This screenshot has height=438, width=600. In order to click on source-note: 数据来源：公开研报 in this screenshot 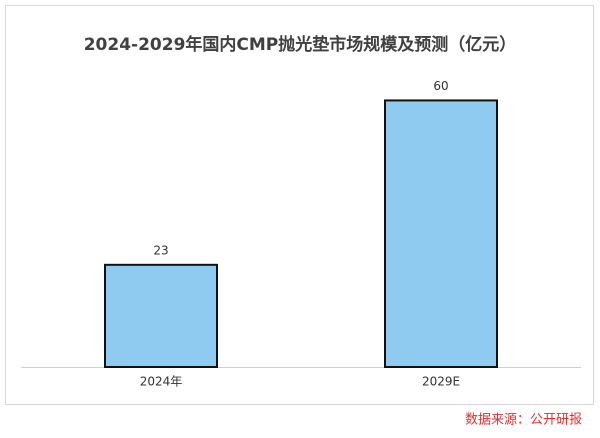, I will do `click(523, 420)`.